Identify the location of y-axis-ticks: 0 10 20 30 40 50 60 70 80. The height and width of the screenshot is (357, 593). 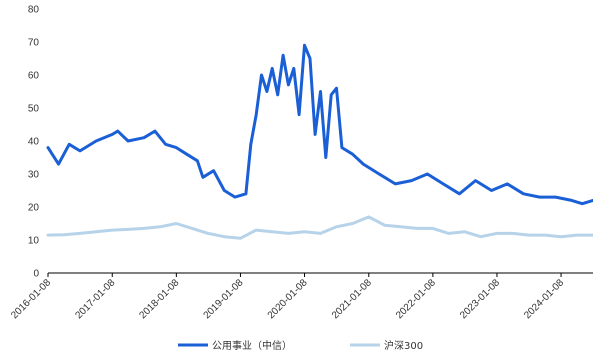
(34, 142).